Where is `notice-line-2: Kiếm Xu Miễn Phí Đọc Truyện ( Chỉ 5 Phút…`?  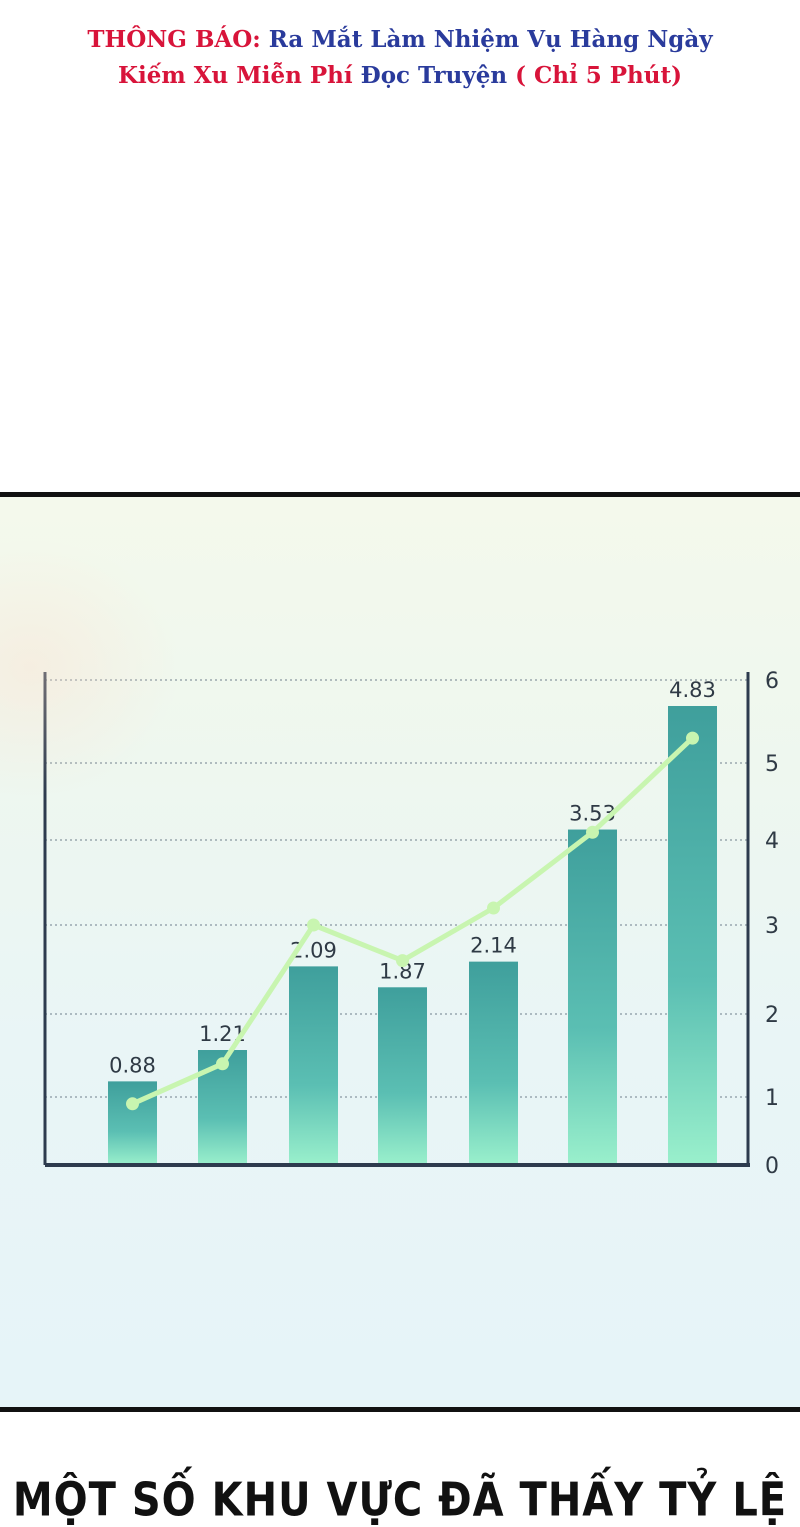
notice-line-2: Kiếm Xu Miễn Phí Đọc Truyện ( Chỉ 5 Phút… is located at coordinates (400, 76).